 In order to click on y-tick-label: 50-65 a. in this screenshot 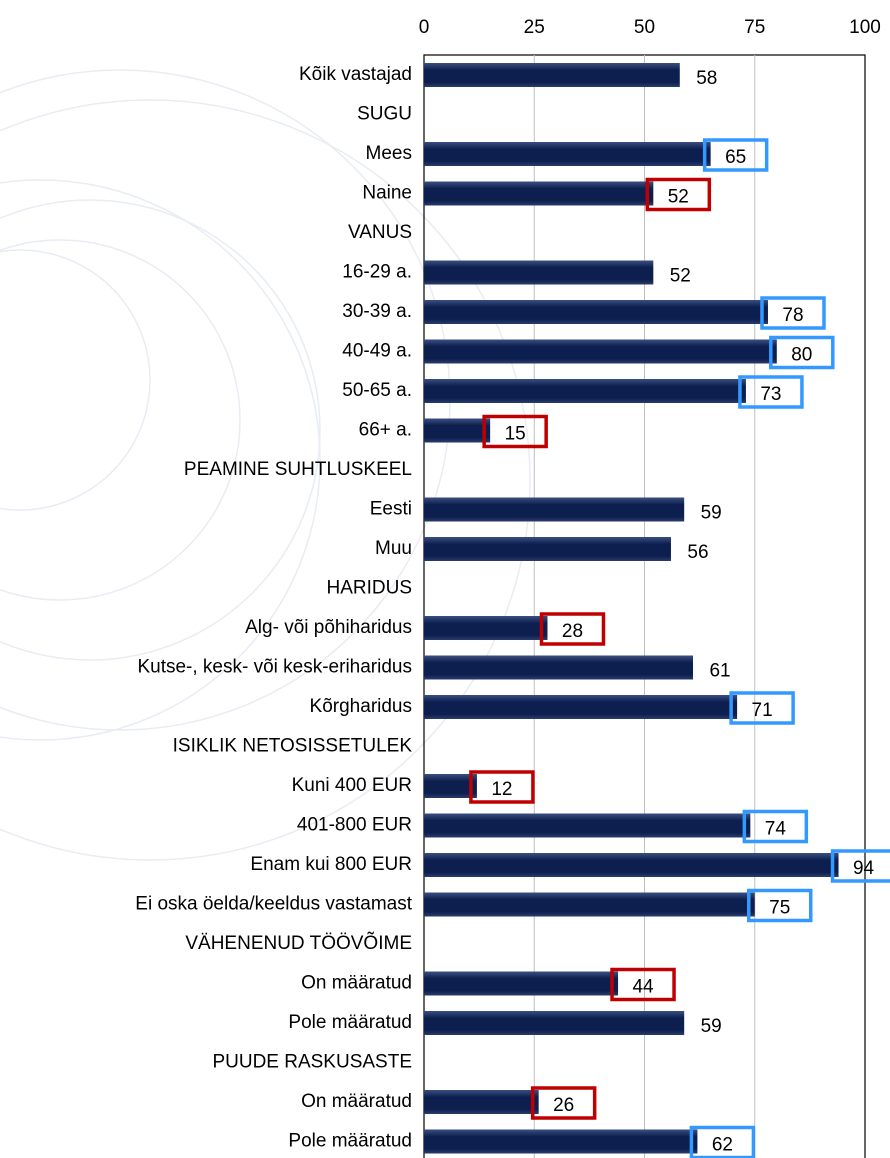, I will do `click(377, 390)`.